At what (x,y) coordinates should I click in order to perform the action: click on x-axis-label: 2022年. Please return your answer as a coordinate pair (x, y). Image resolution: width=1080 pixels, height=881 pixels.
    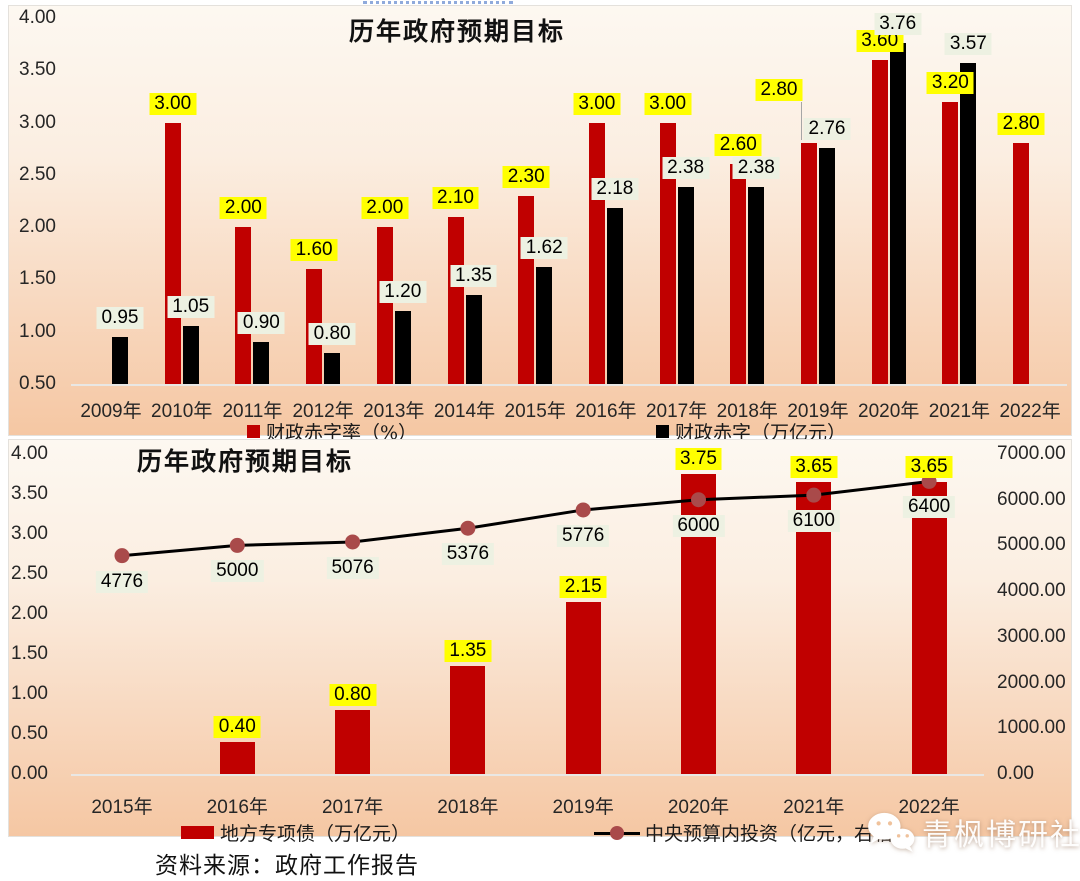
    Looking at the image, I should click on (1030, 411).